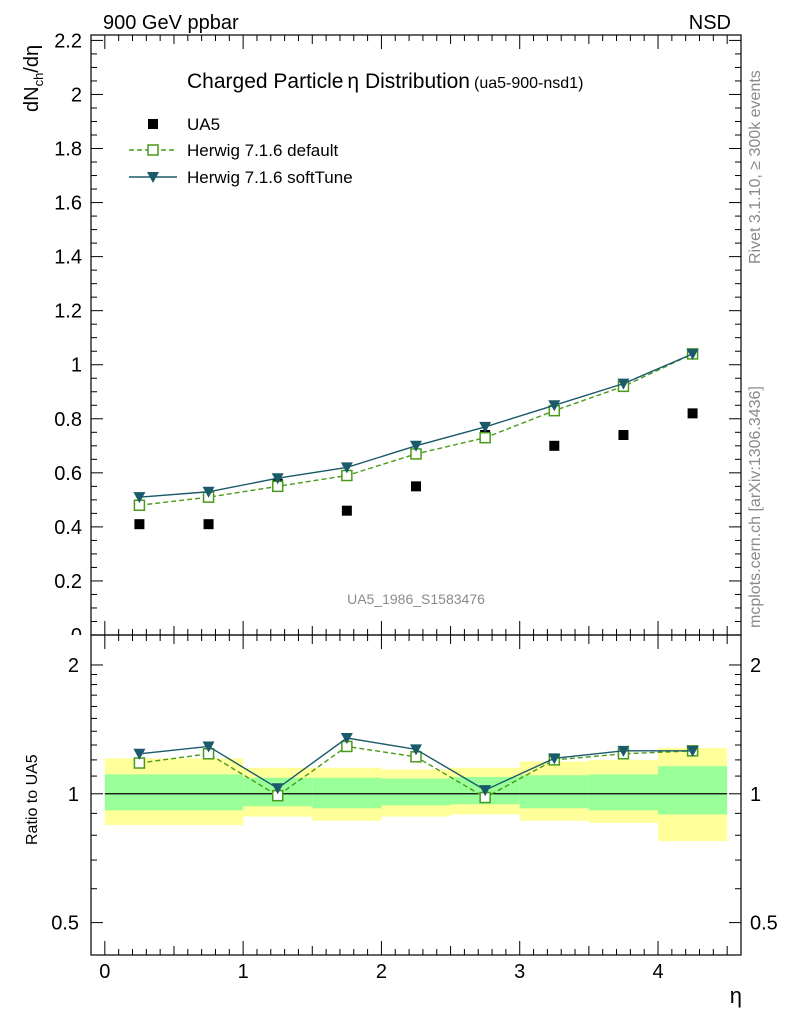 This screenshot has height=1024, width=786. I want to click on legend-label: Herwig 7.1.6 softTune, so click(270, 177).